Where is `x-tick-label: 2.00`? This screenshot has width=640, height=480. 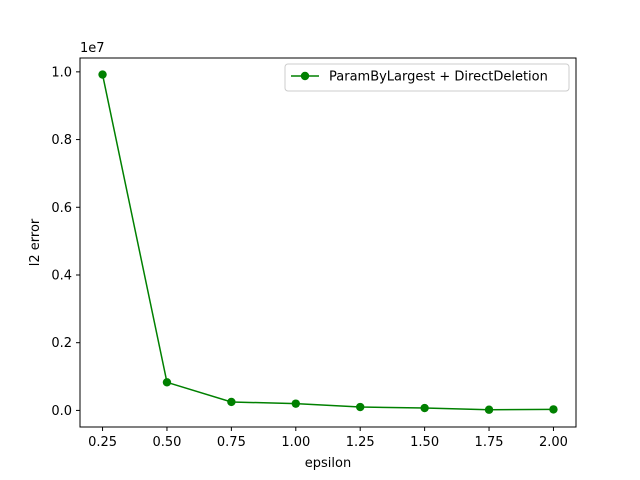
x-tick-label: 2.00 is located at coordinates (553, 442).